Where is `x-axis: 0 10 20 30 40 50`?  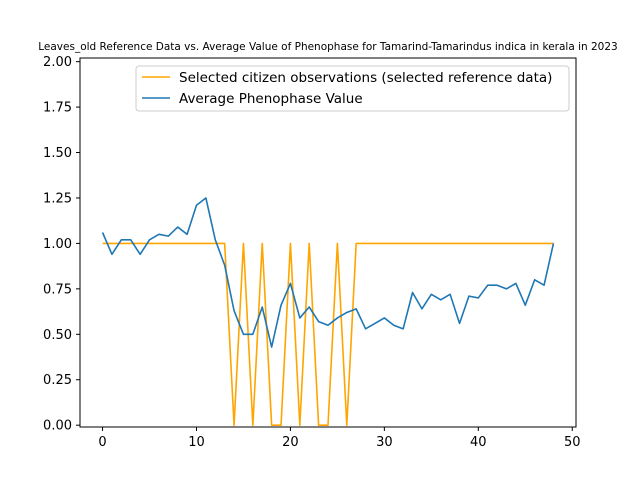 x-axis: 0 10 20 30 40 50 is located at coordinates (339, 438).